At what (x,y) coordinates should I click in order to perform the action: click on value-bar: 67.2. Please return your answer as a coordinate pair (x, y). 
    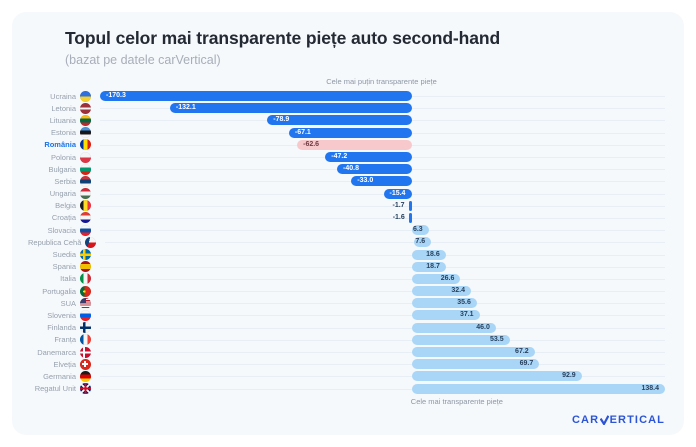
    Looking at the image, I should click on (473, 352).